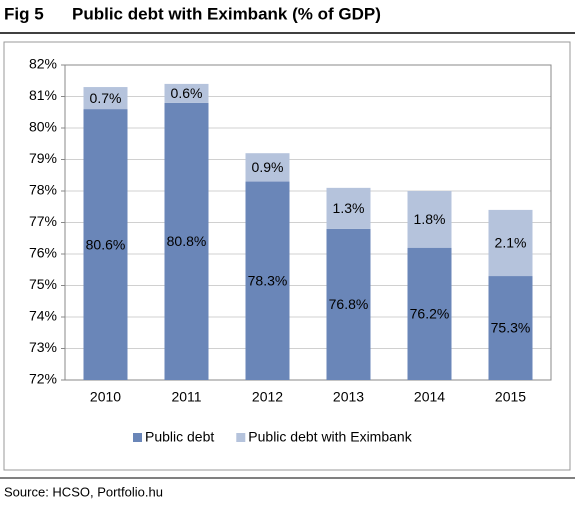 This screenshot has height=507, width=575. I want to click on y-tick-label: 72%, so click(43, 379).